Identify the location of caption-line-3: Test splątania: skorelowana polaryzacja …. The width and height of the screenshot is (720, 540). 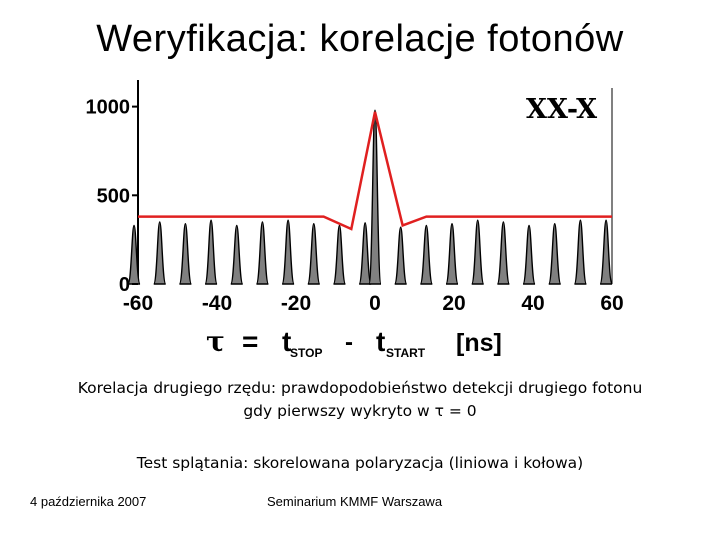
(360, 463).